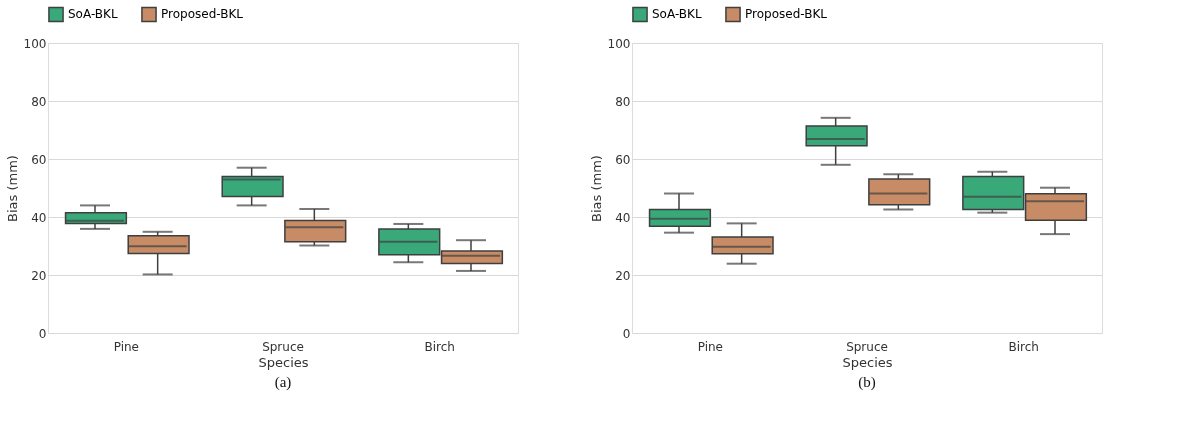 The image size is (1191, 442). What do you see at coordinates (867, 382) in the screenshot?
I see `text: (b)` at bounding box center [867, 382].